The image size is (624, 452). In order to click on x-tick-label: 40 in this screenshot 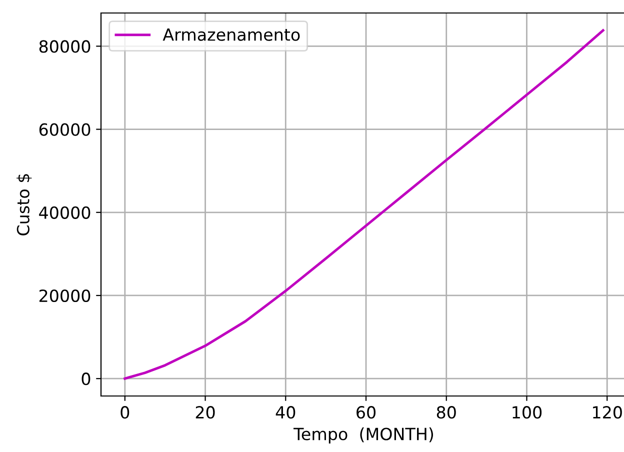, I will do `click(286, 412)`.